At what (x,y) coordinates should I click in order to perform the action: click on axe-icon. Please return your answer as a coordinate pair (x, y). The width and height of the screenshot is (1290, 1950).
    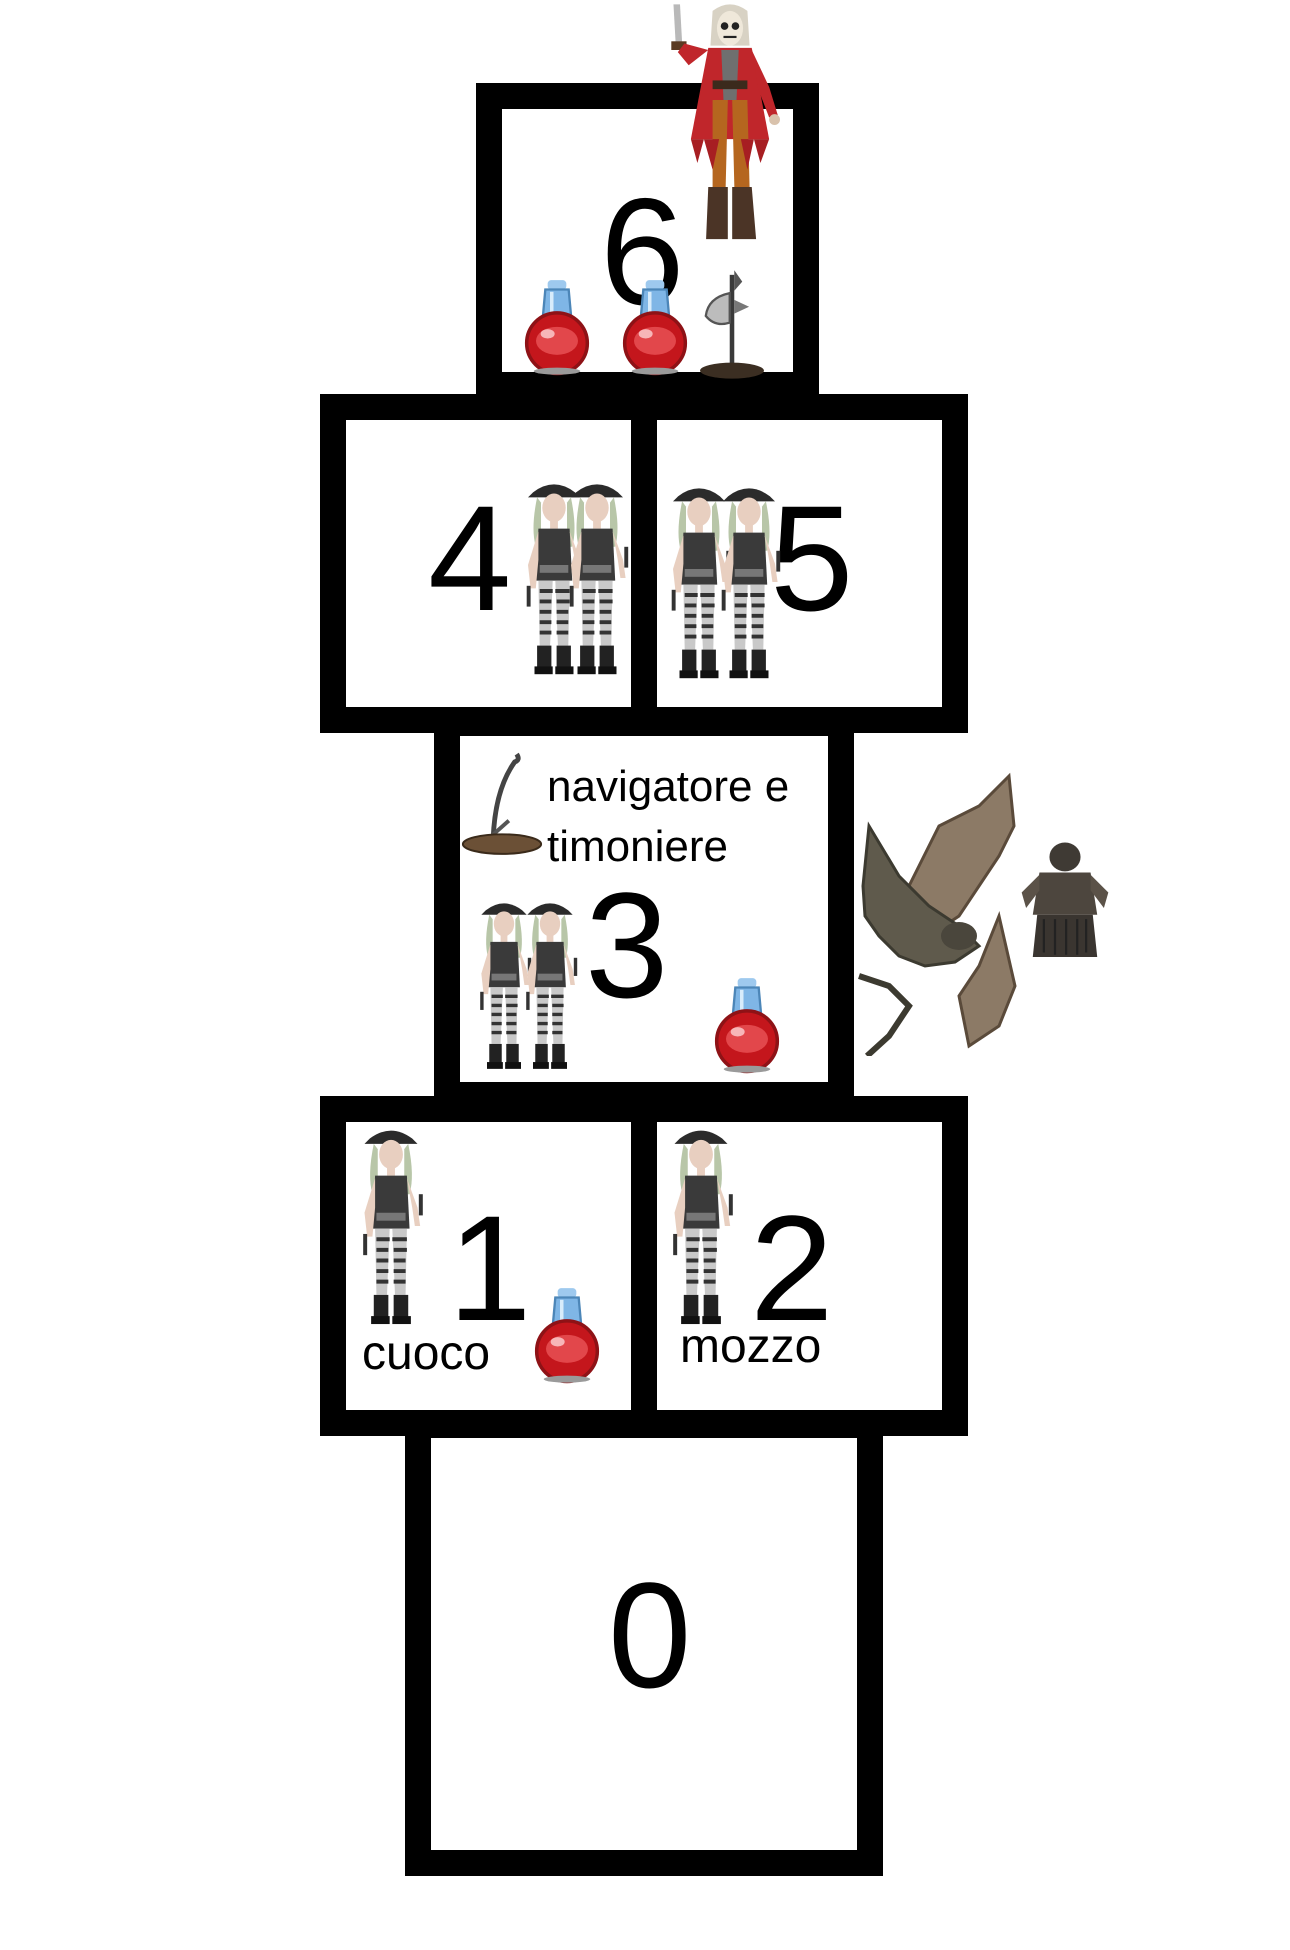
    Looking at the image, I should click on (732, 325).